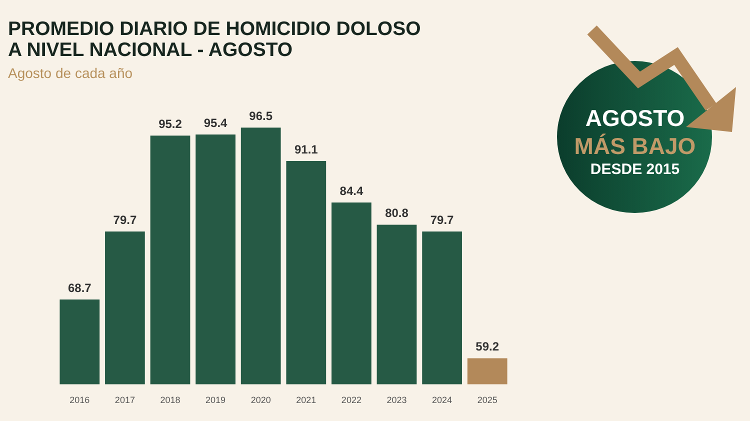  I want to click on text: DESDE 2015, so click(635, 169).